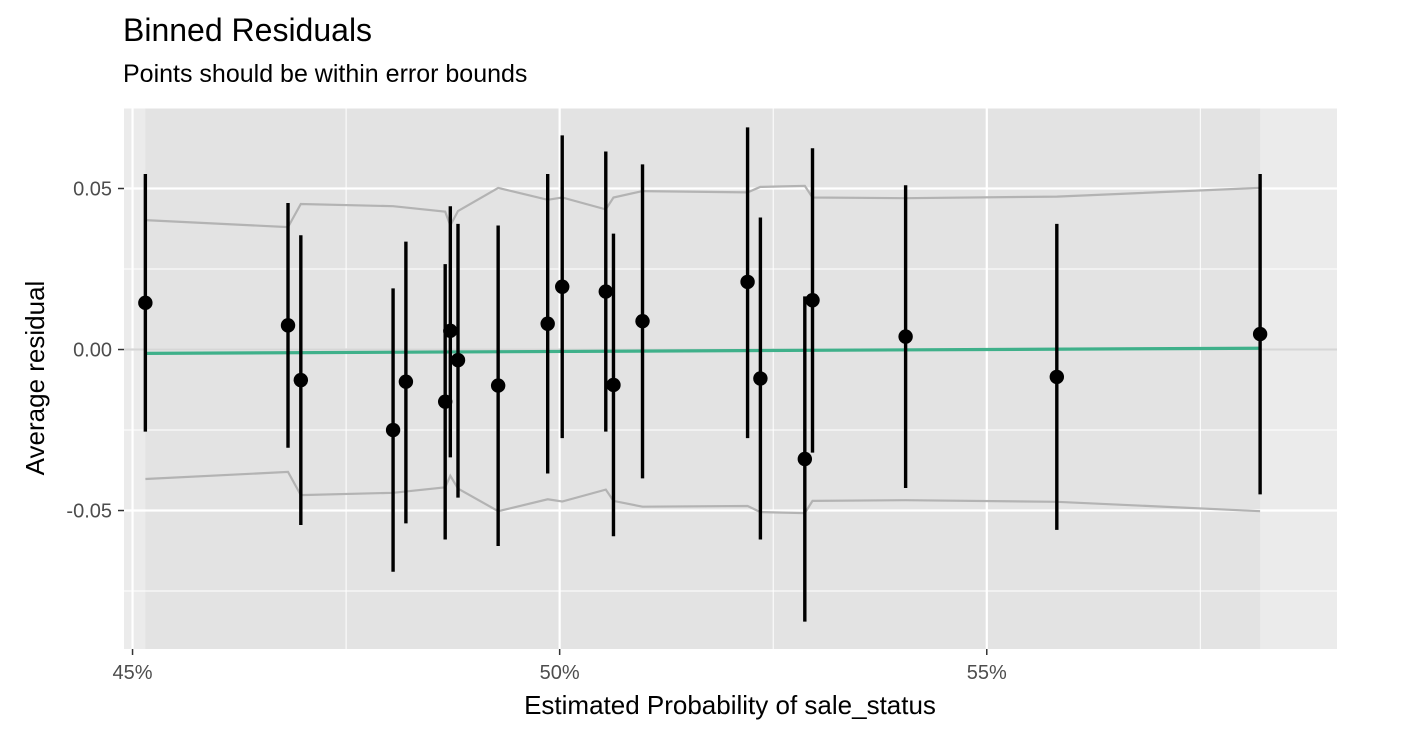 The image size is (1418, 752). I want to click on x-tick-label: 45%, so click(133, 673).